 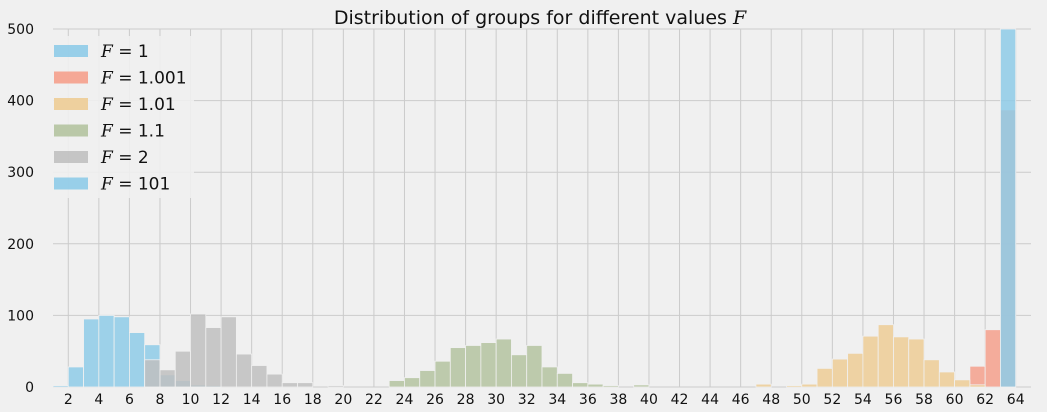 What do you see at coordinates (496, 400) in the screenshot?
I see `x-tick-label: 30` at bounding box center [496, 400].